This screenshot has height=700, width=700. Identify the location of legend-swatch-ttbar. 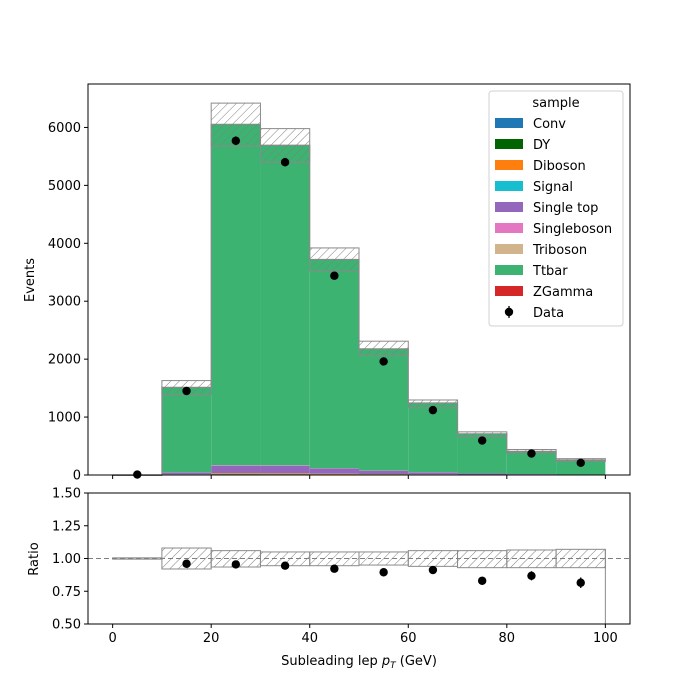
(509, 270).